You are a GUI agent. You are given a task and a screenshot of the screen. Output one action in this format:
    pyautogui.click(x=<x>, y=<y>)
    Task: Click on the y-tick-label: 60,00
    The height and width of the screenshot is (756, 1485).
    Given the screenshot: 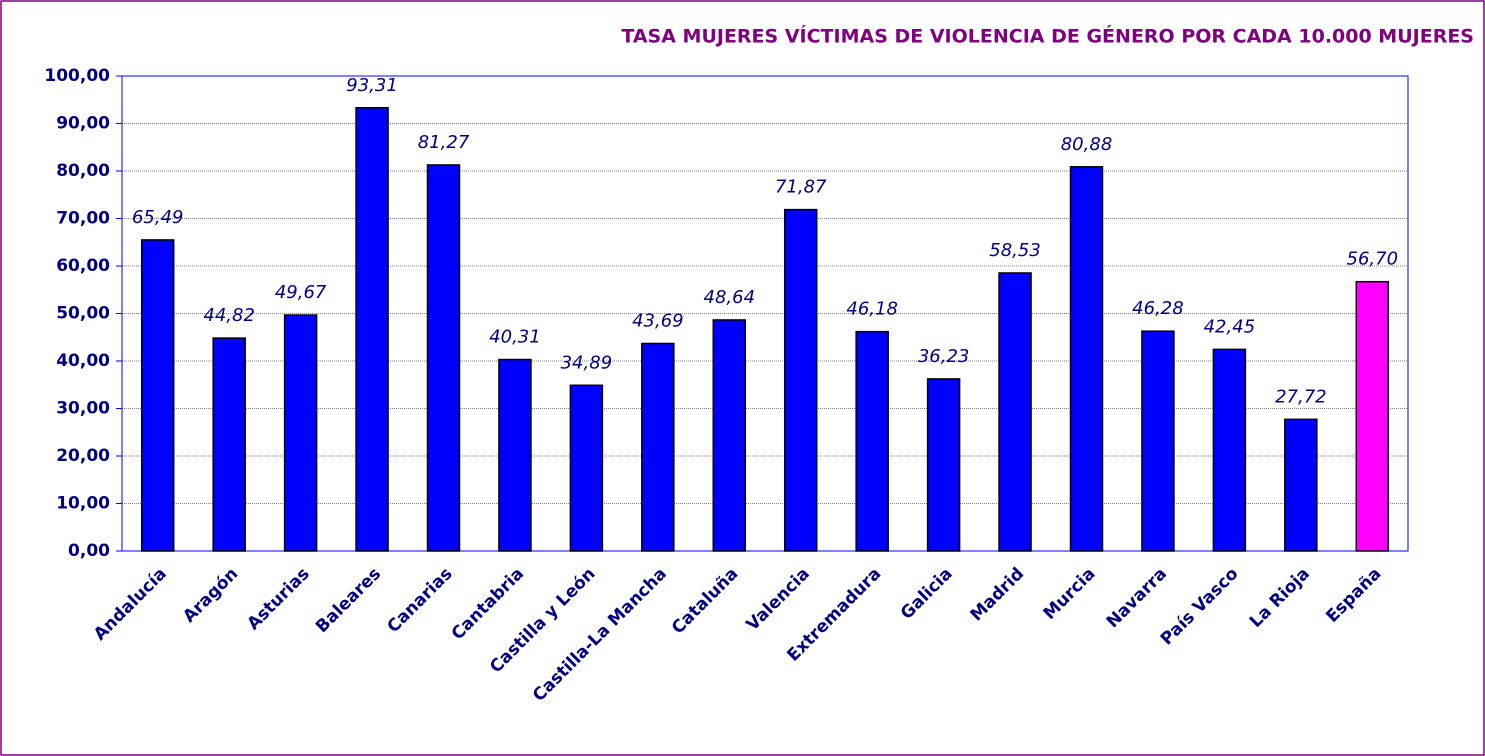 What is the action you would take?
    pyautogui.click(x=83, y=266)
    